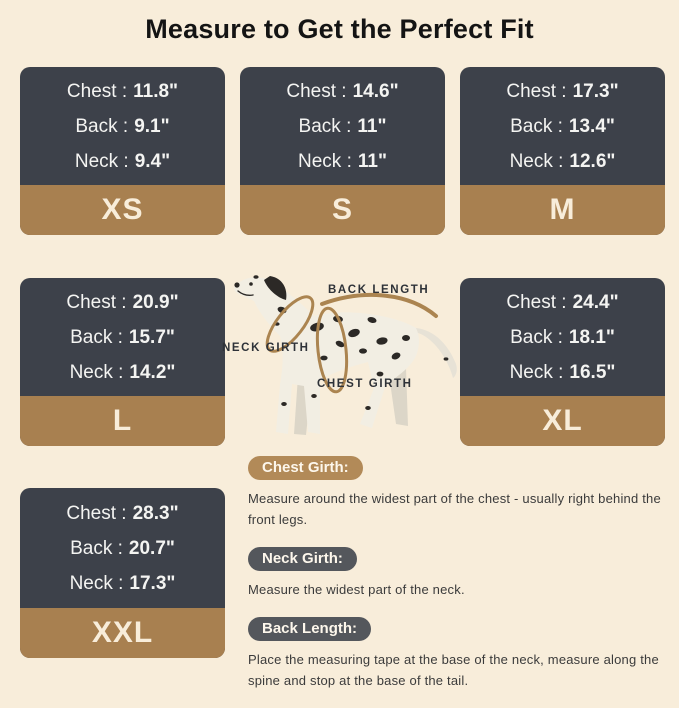  I want to click on dog-spots, so click(351, 342).